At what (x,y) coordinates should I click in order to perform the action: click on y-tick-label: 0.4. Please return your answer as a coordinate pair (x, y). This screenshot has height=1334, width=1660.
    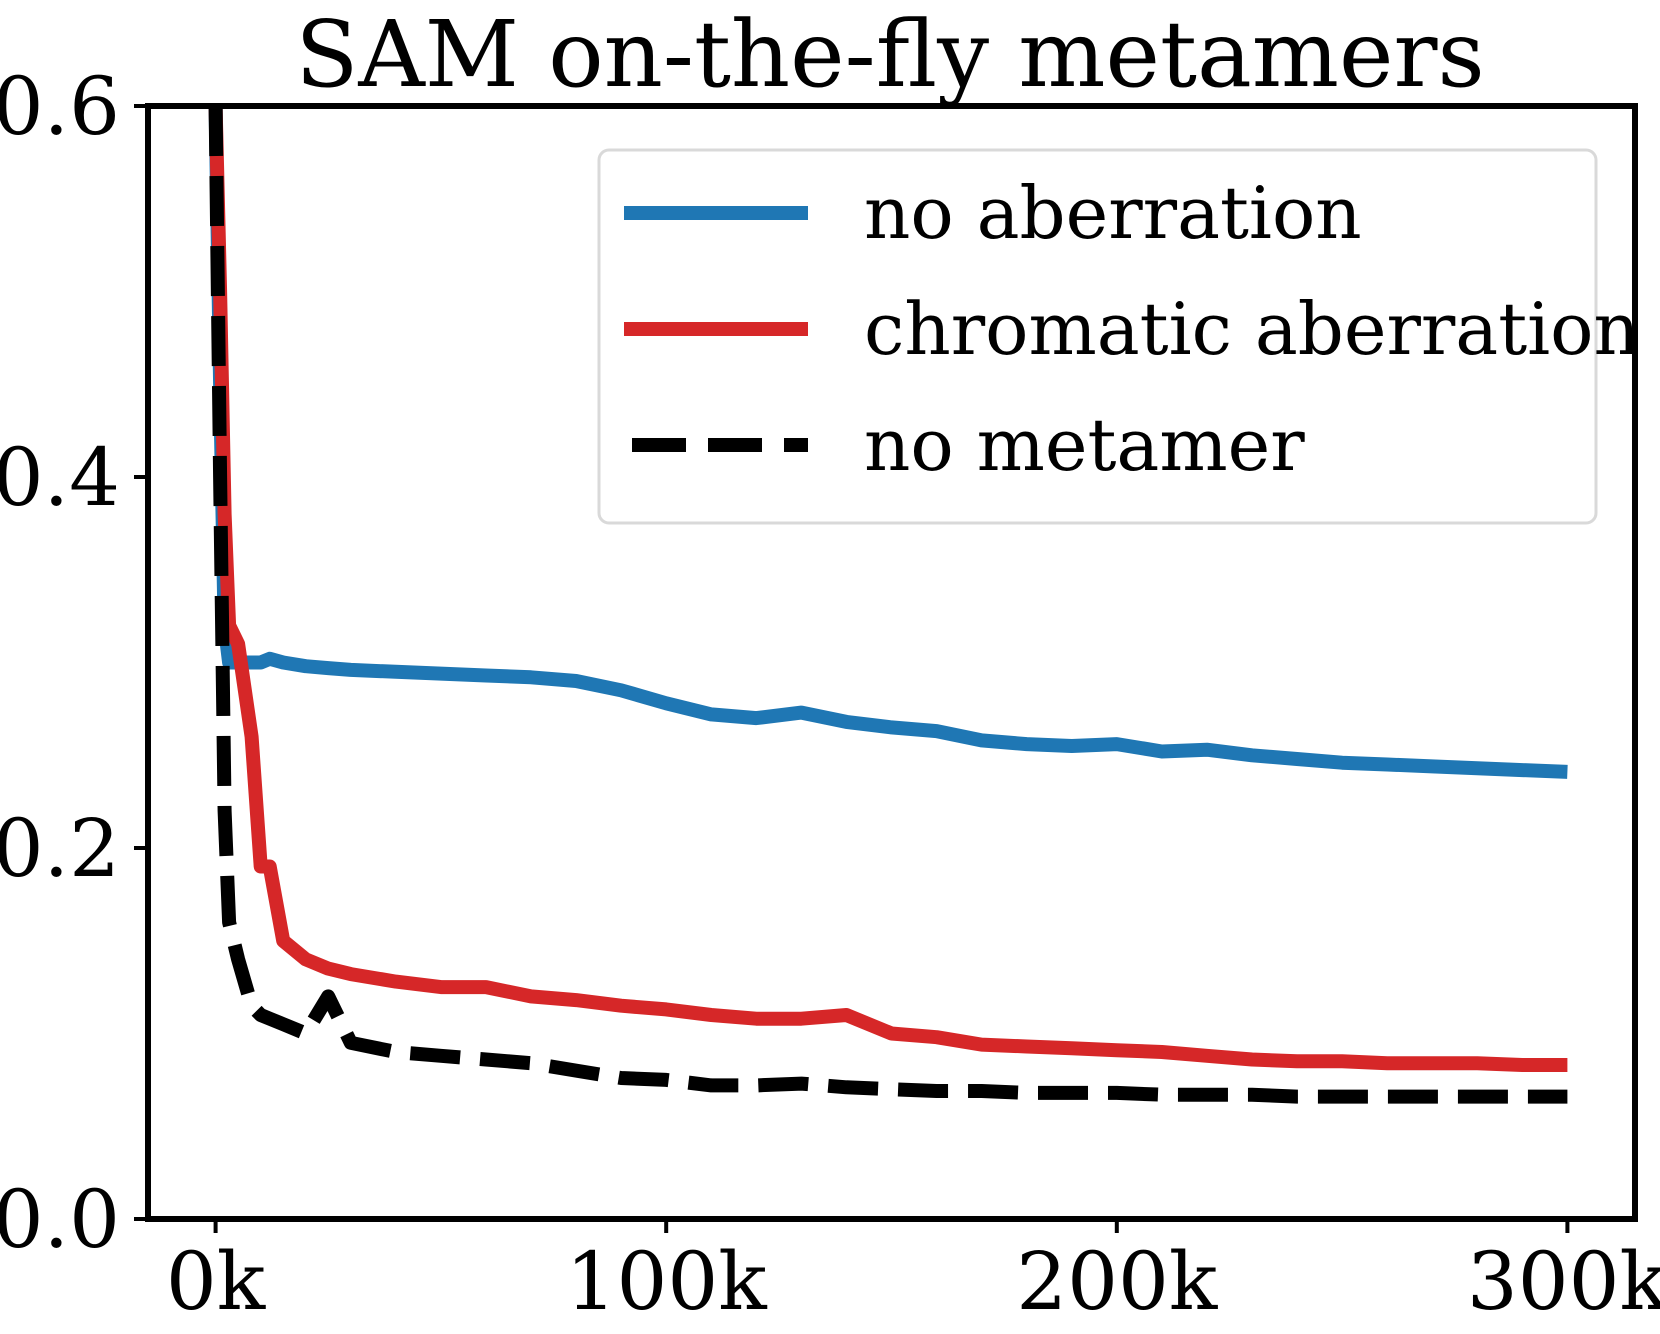
    Looking at the image, I should click on (60, 477).